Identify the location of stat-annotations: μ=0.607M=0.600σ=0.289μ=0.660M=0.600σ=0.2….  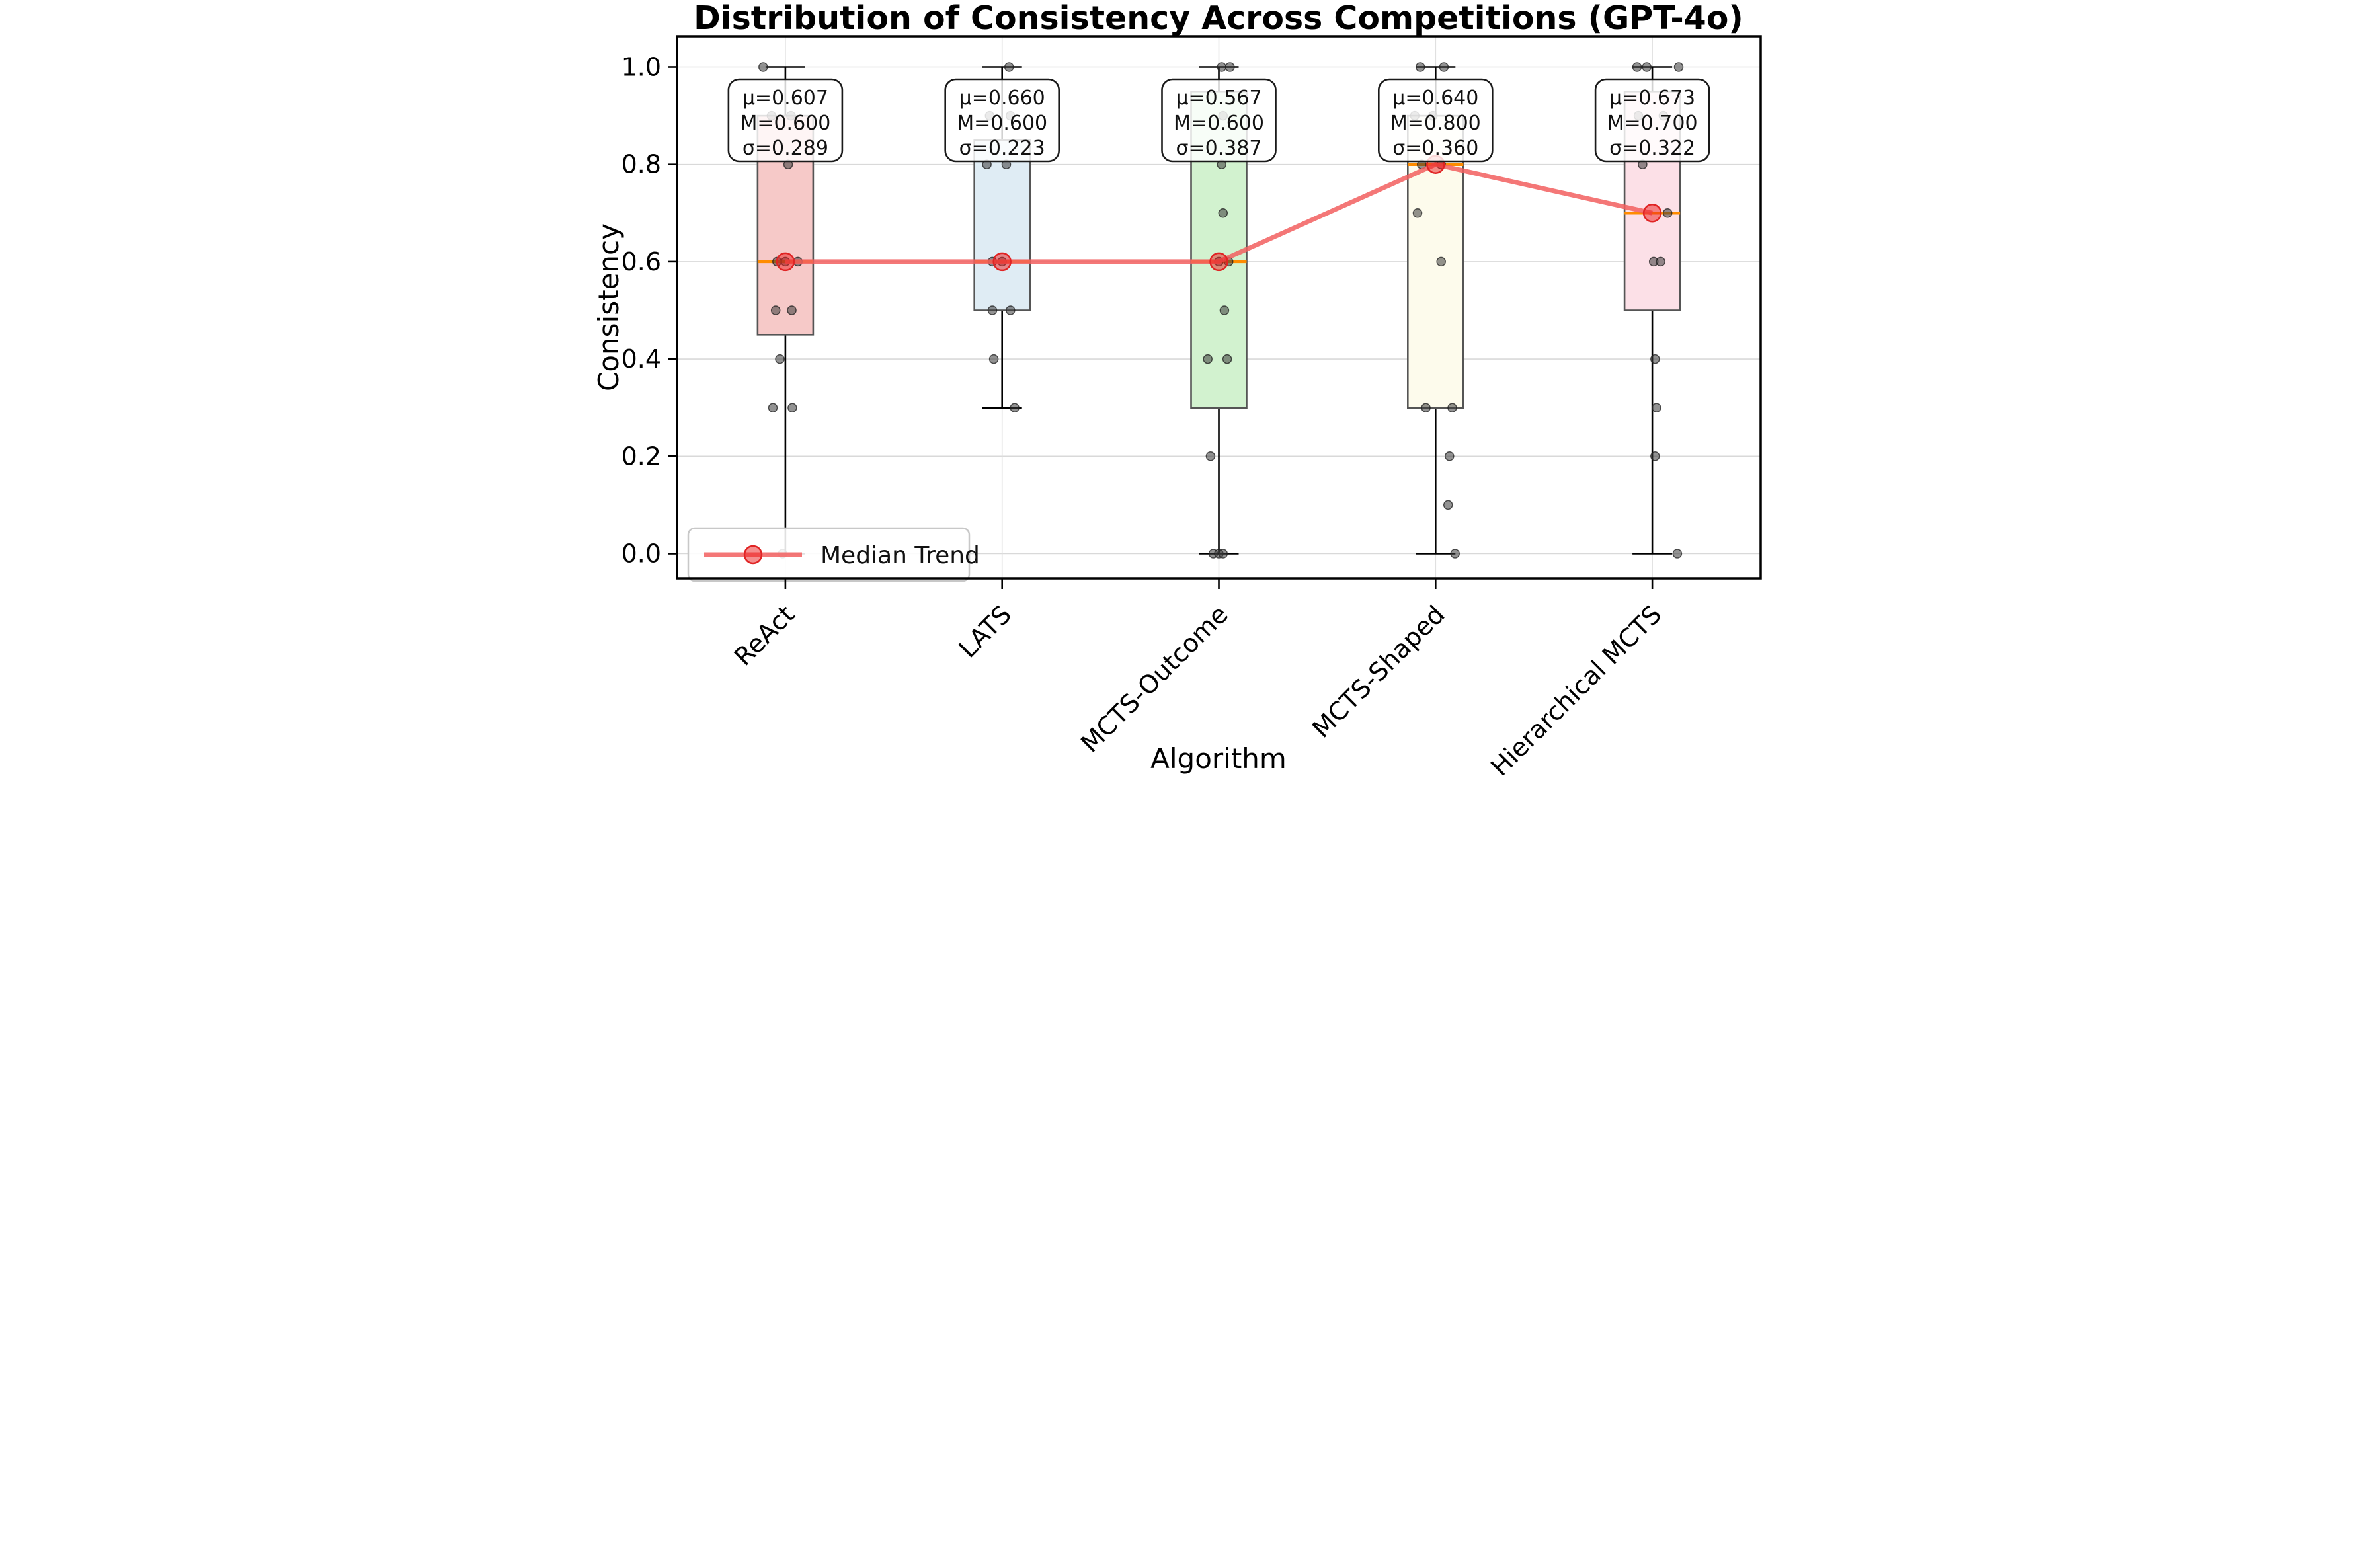
(1218, 120).